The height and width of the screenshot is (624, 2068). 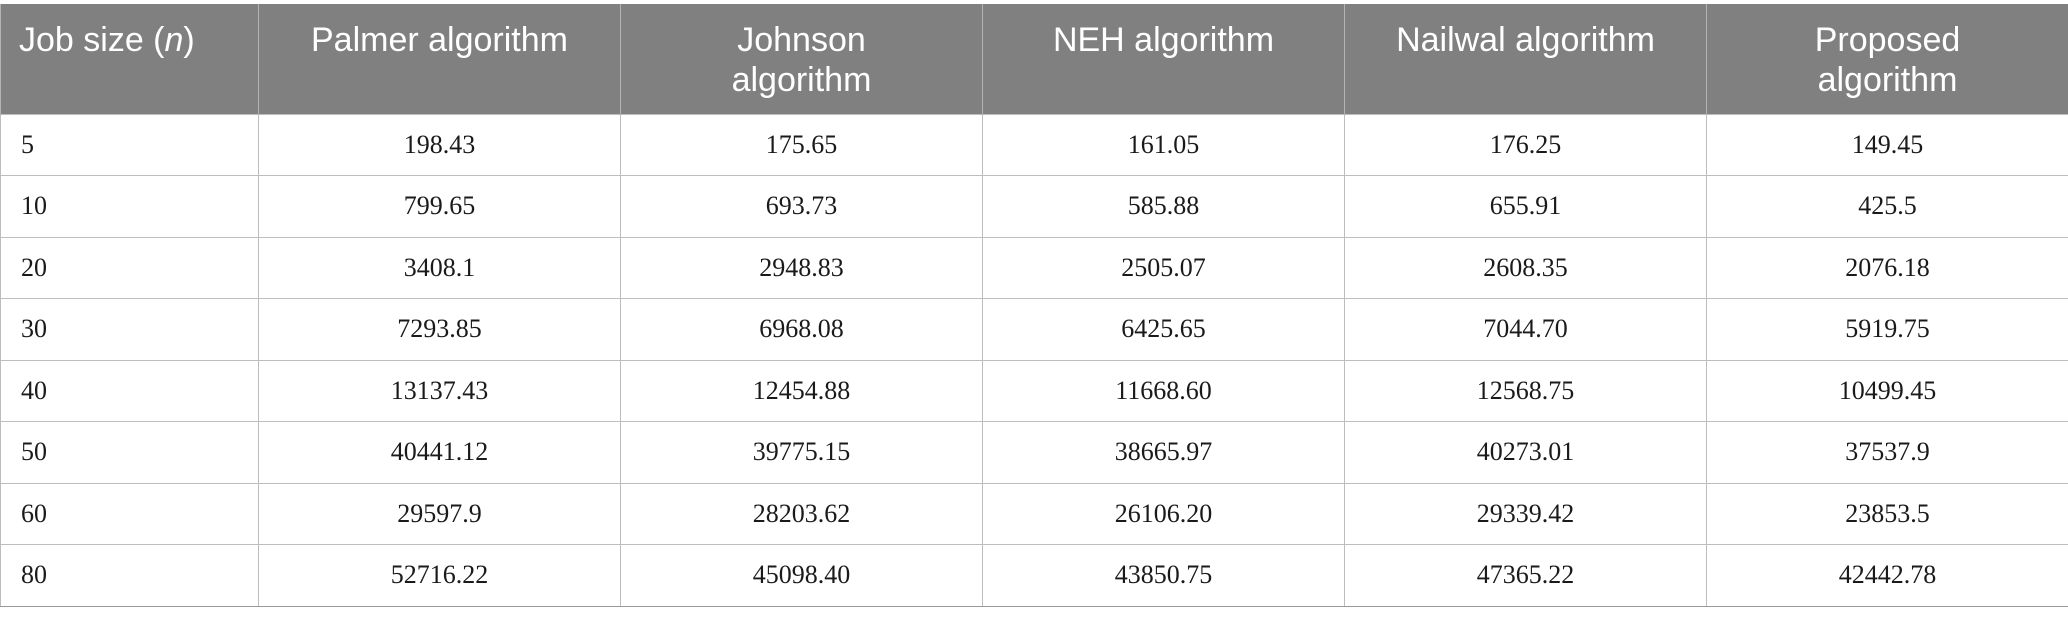 I want to click on cell-nailwal: 29339.42, so click(x=1525, y=513).